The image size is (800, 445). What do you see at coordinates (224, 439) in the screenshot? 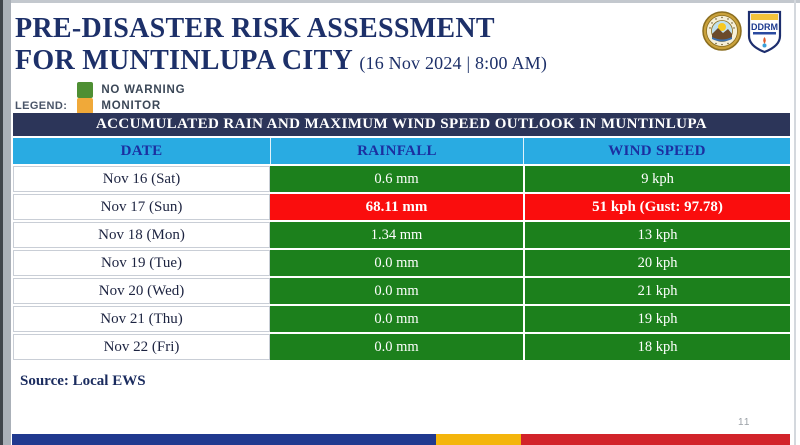
I see `footer-stripe-blue` at bounding box center [224, 439].